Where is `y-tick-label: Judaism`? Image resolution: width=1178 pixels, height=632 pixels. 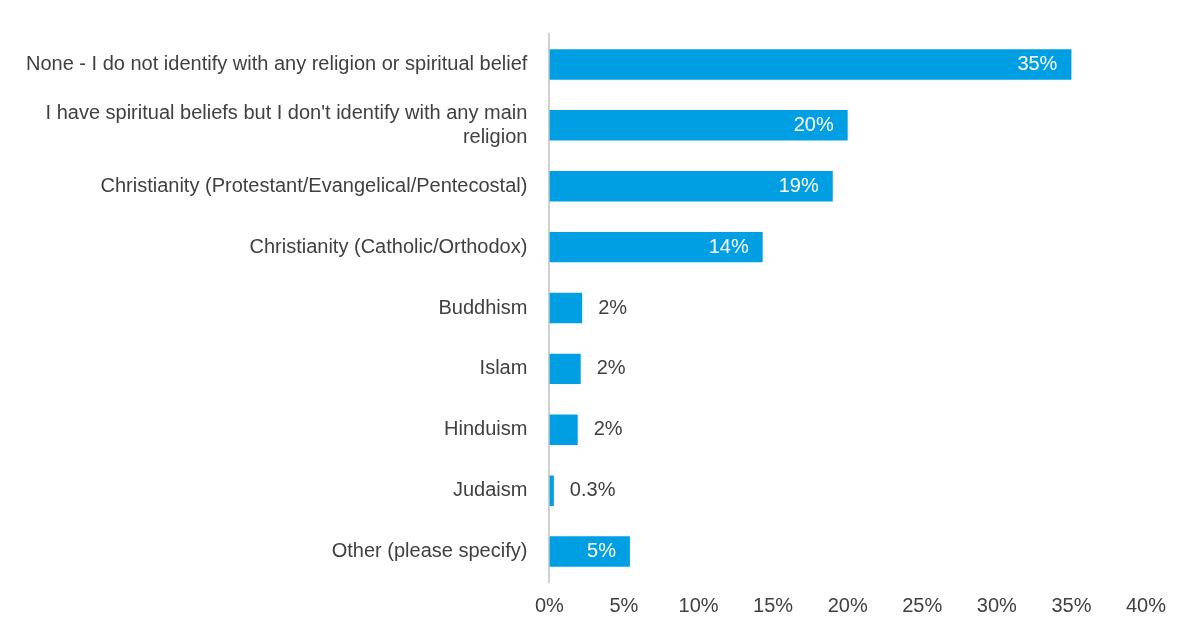
y-tick-label: Judaism is located at coordinates (490, 489).